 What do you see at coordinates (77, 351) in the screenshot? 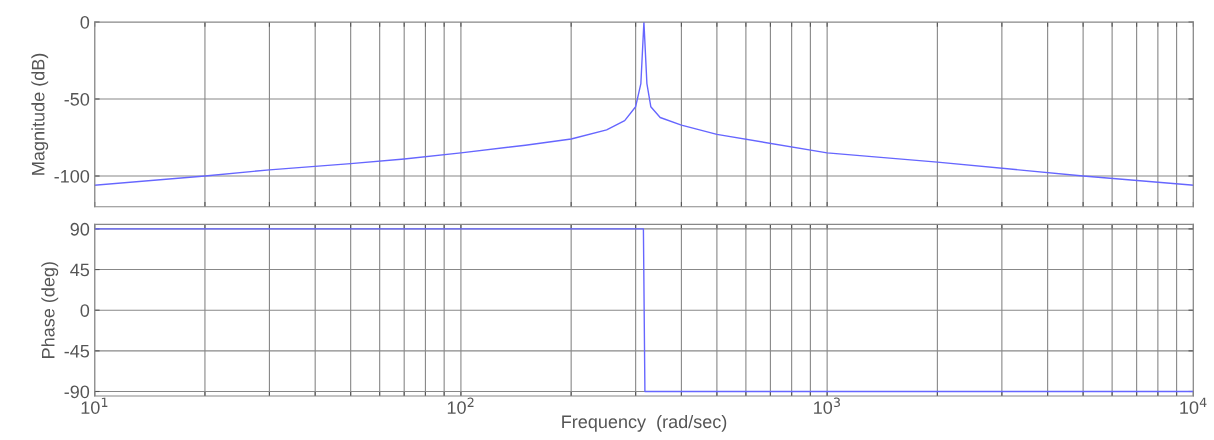
I see `y-tick-label: -45` at bounding box center [77, 351].